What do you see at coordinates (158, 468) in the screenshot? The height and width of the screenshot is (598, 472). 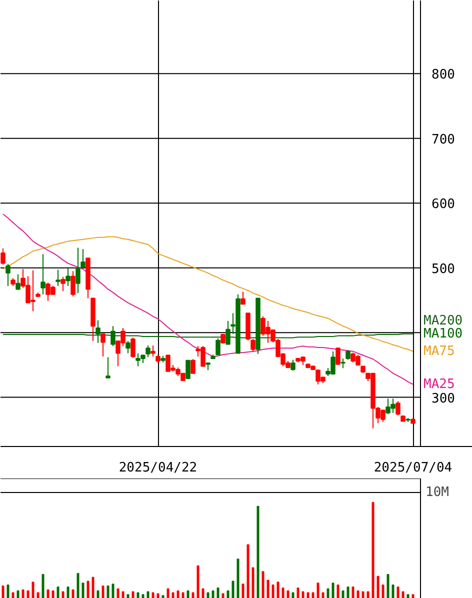 I see `x-tick-label: 2025/04/22` at bounding box center [158, 468].